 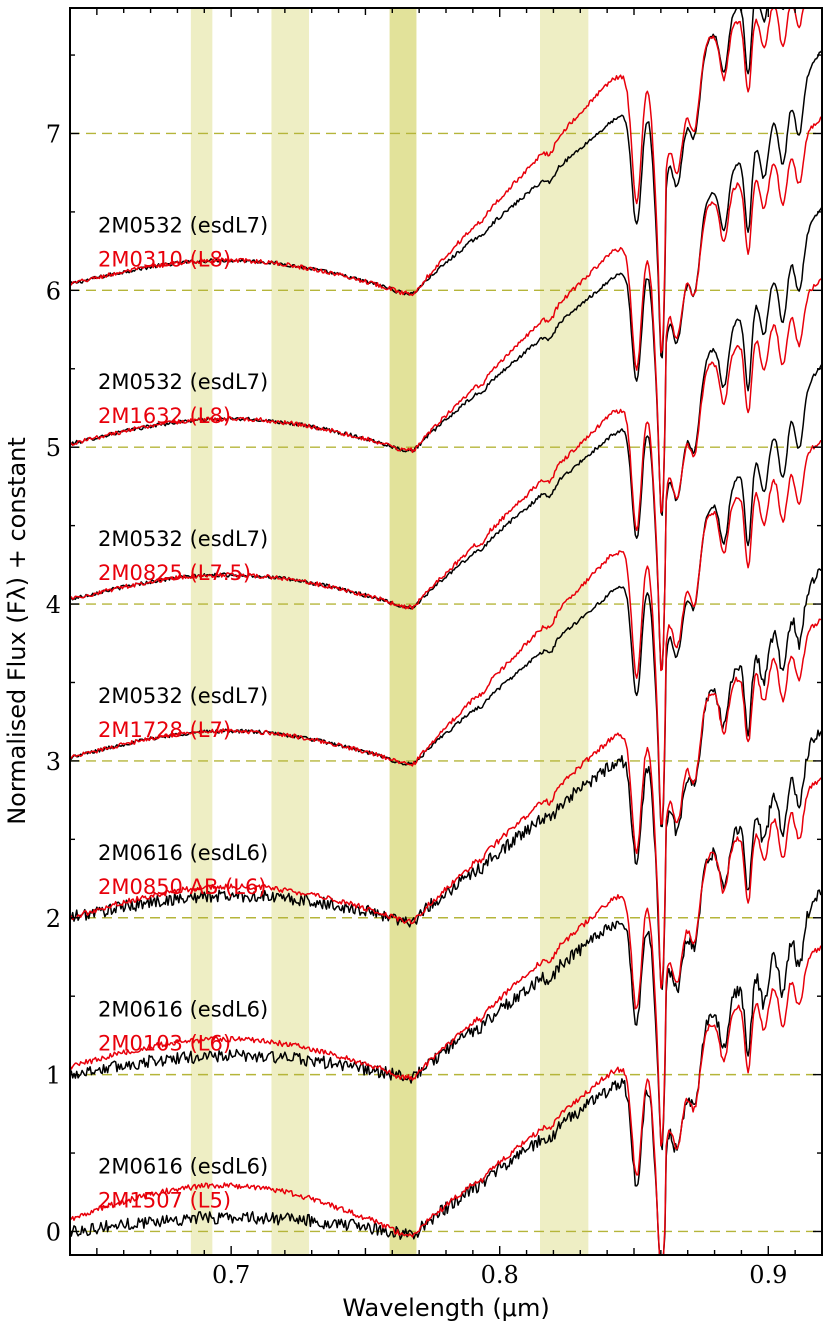 I want to click on y-tick-label-0: 0, so click(x=53, y=1232).